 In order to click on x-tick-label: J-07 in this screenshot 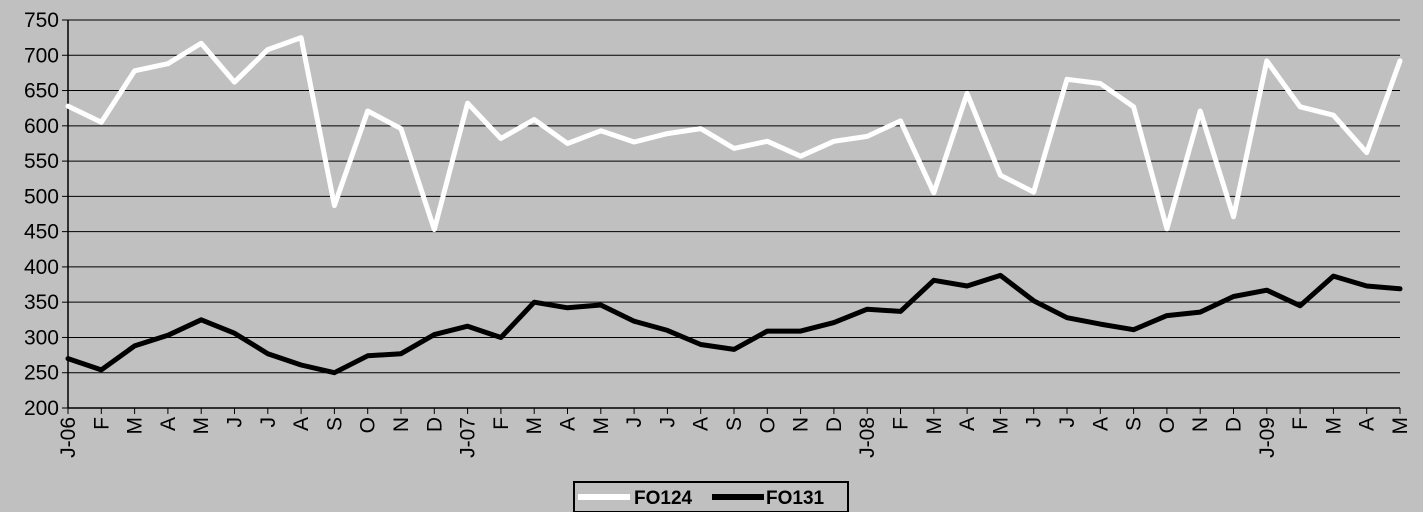, I will do `click(468, 437)`.